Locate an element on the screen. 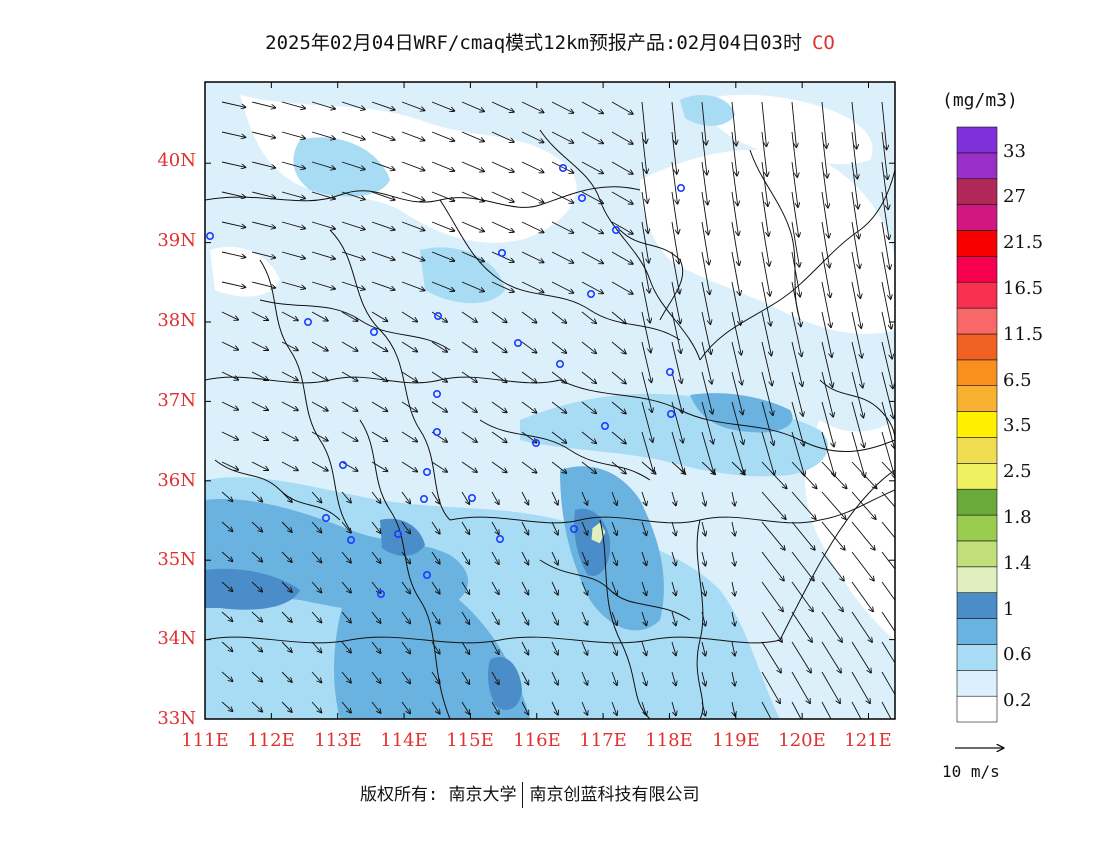  colorbar-label: 1.4 is located at coordinates (1017, 563).